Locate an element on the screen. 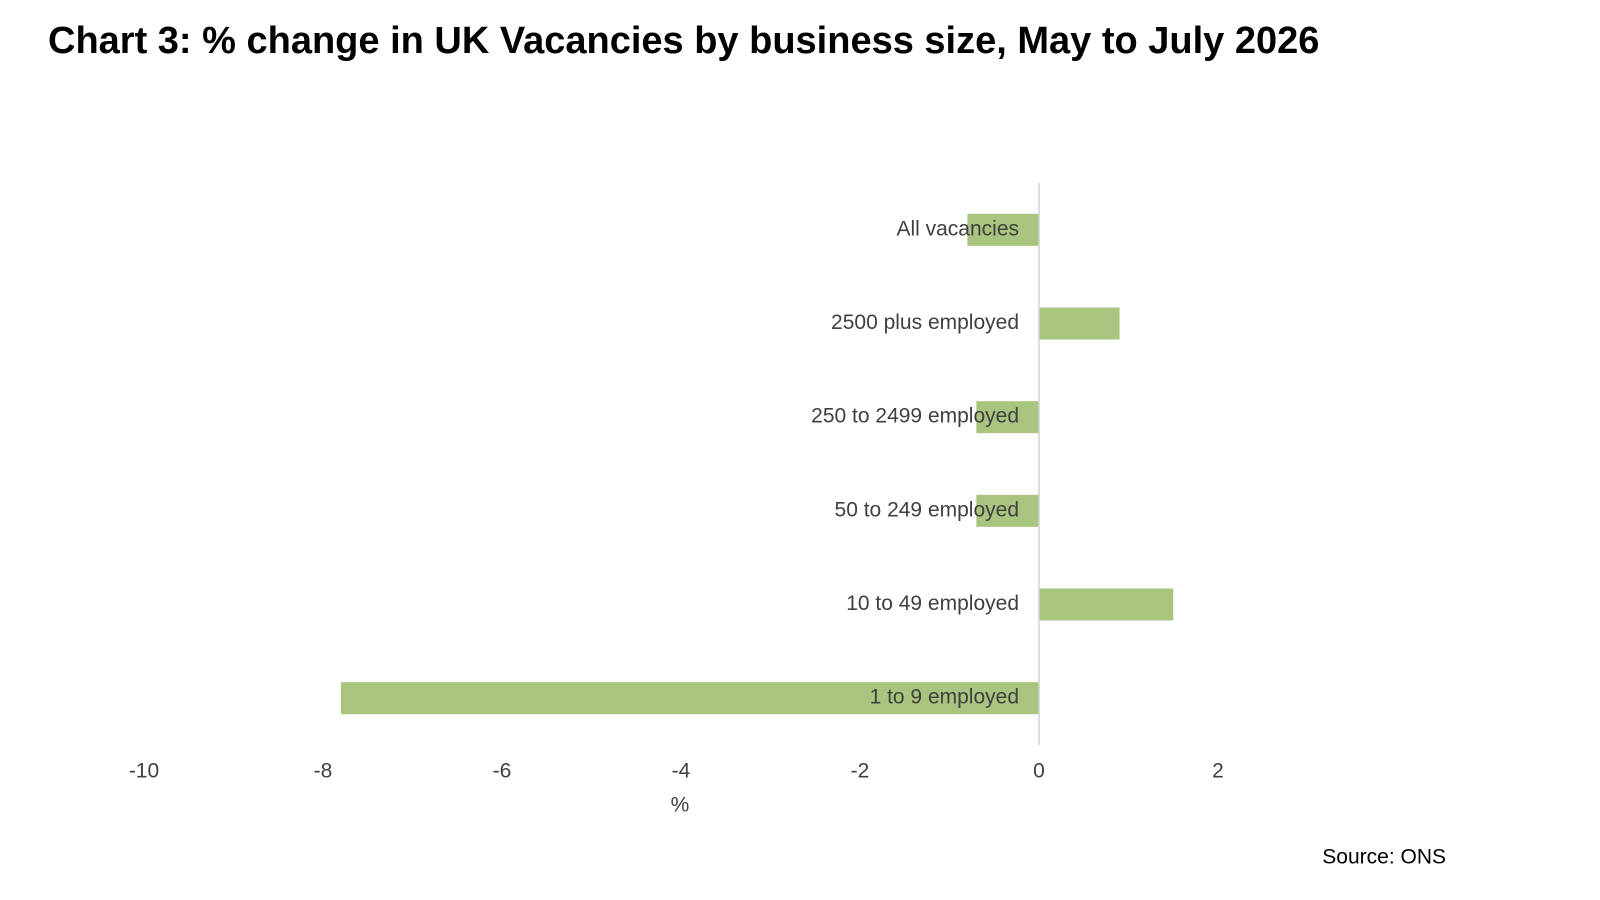 This screenshot has width=1600, height=900. y-tick-label: 10 to 49 employed is located at coordinates (932, 603).